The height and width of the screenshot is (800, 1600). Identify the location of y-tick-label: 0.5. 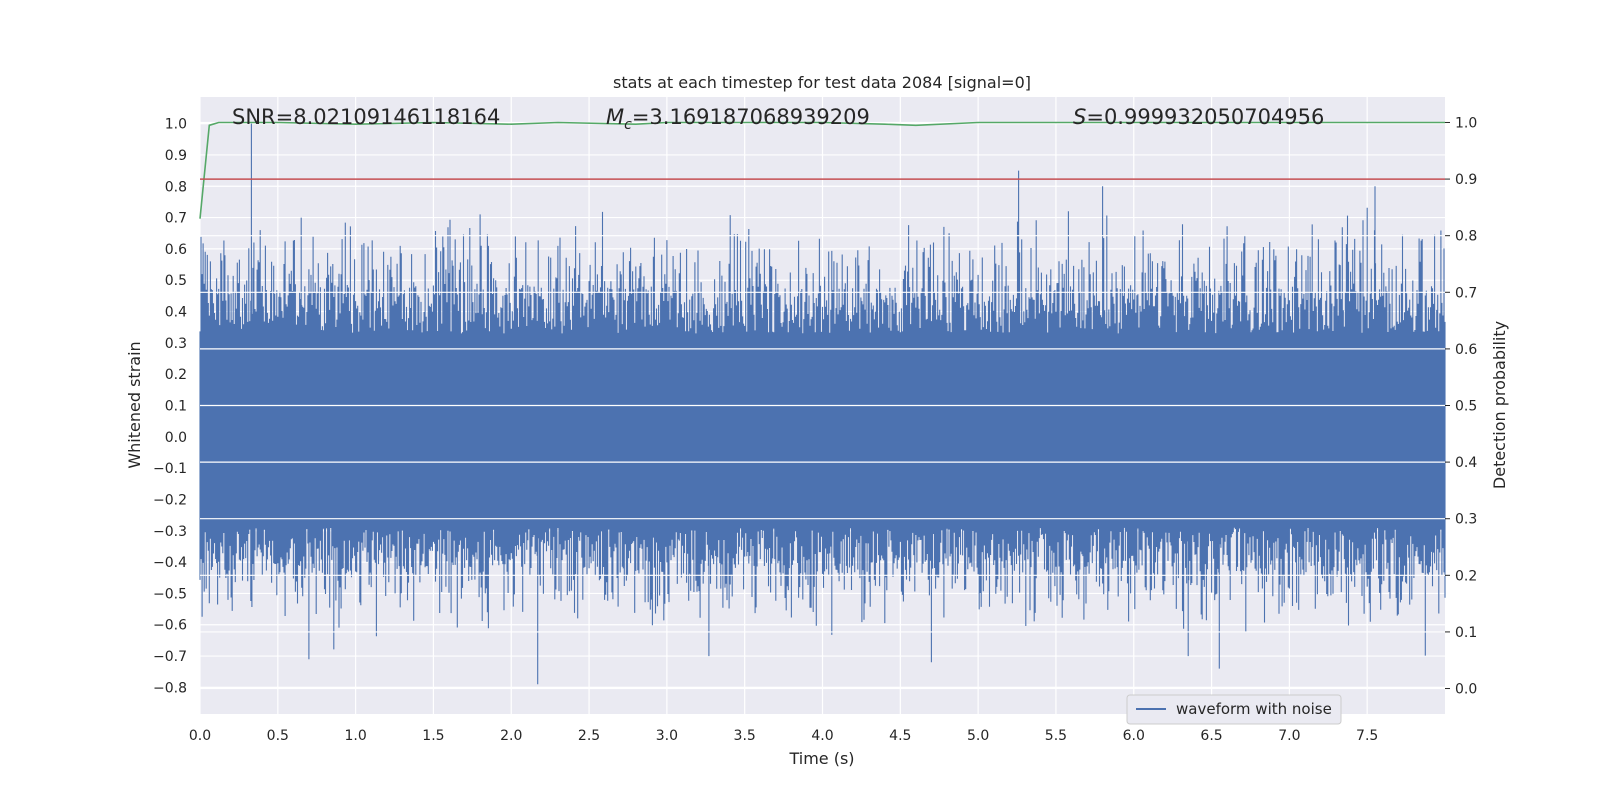
(176, 281).